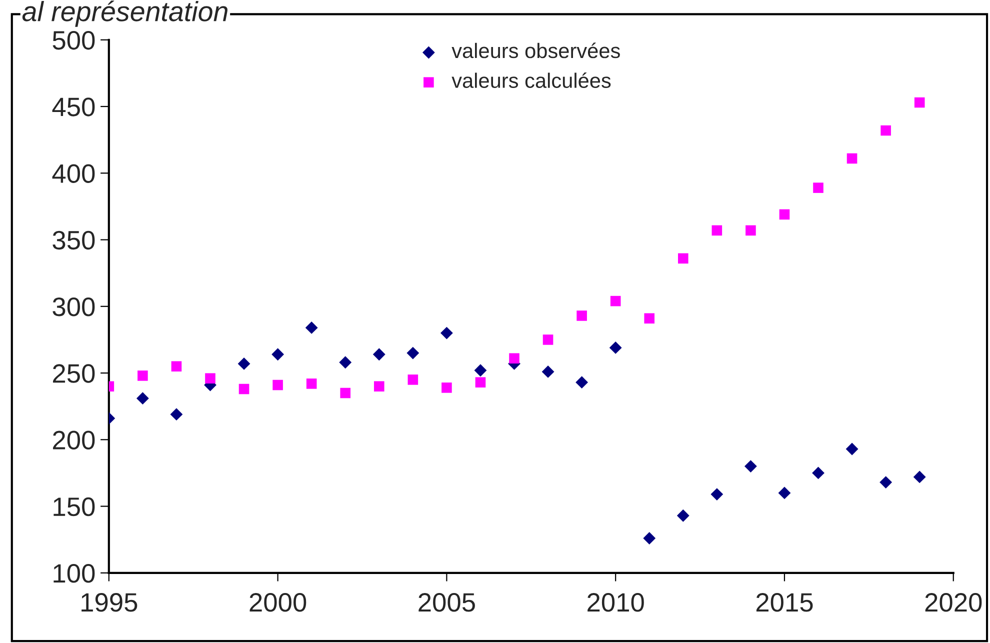 This screenshot has width=990, height=643. What do you see at coordinates (74, 373) in the screenshot?
I see `y-tick-label: 250` at bounding box center [74, 373].